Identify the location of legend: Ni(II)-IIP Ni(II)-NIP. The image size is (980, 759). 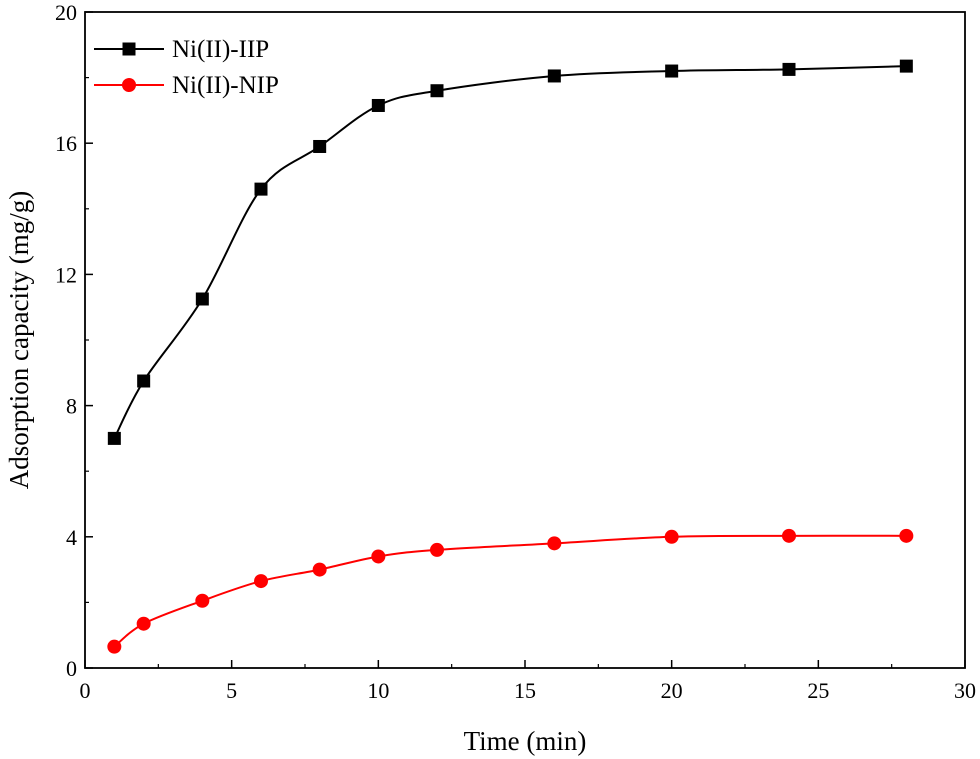
(186, 67).